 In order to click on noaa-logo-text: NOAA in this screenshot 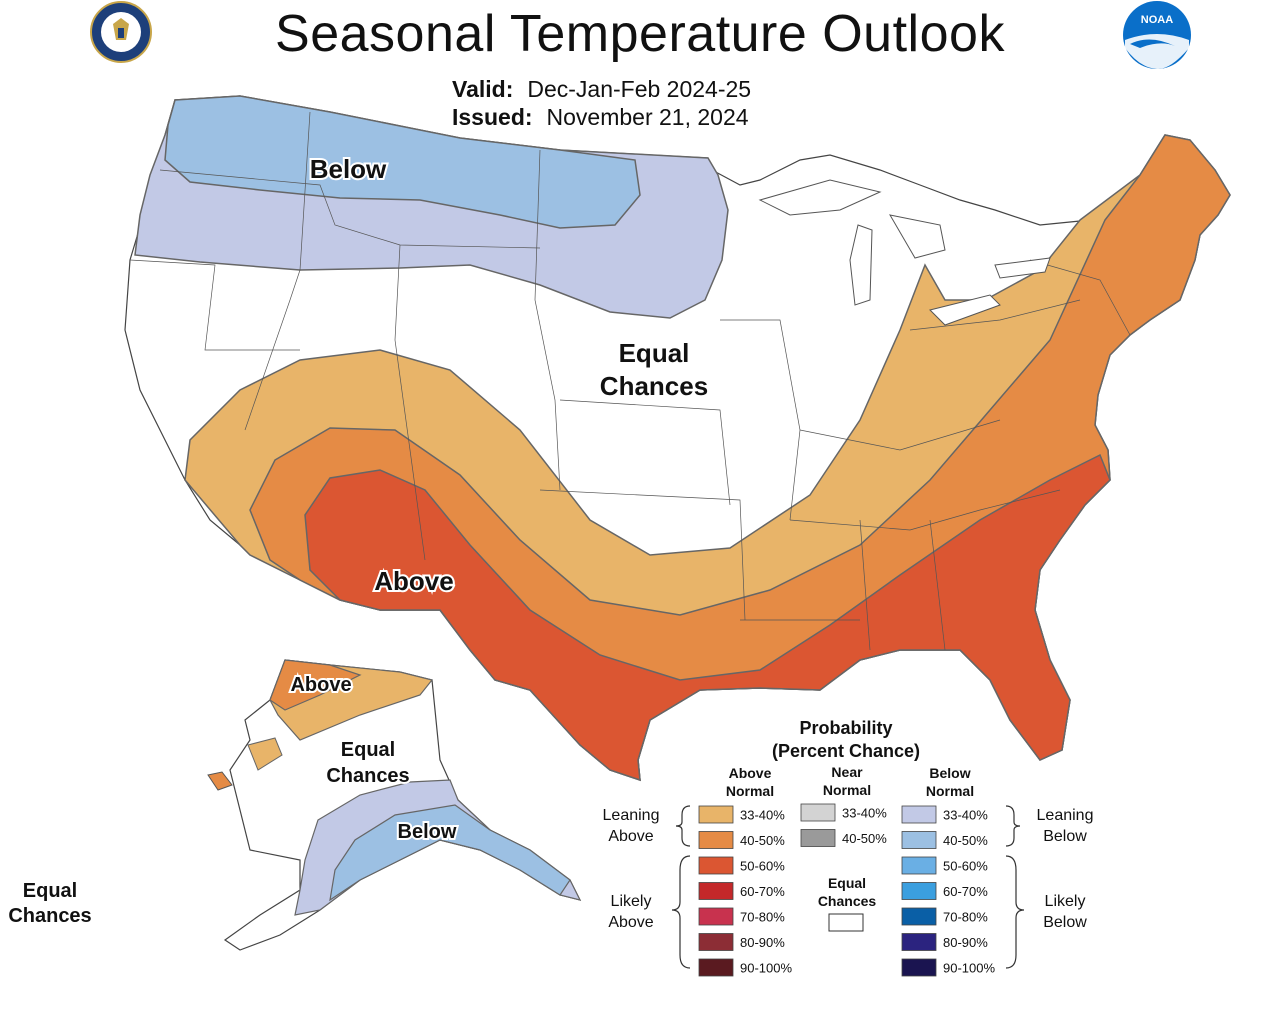, I will do `click(1157, 20)`.